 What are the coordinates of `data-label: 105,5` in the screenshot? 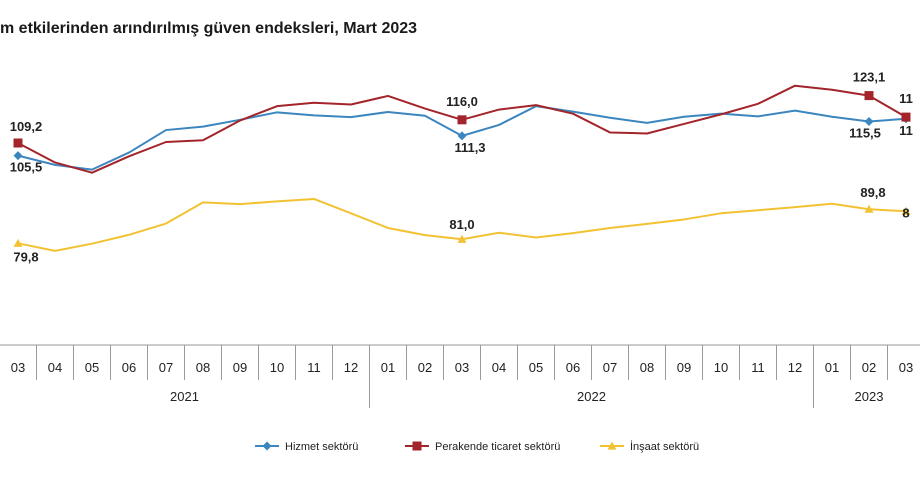 It's located at (26, 167).